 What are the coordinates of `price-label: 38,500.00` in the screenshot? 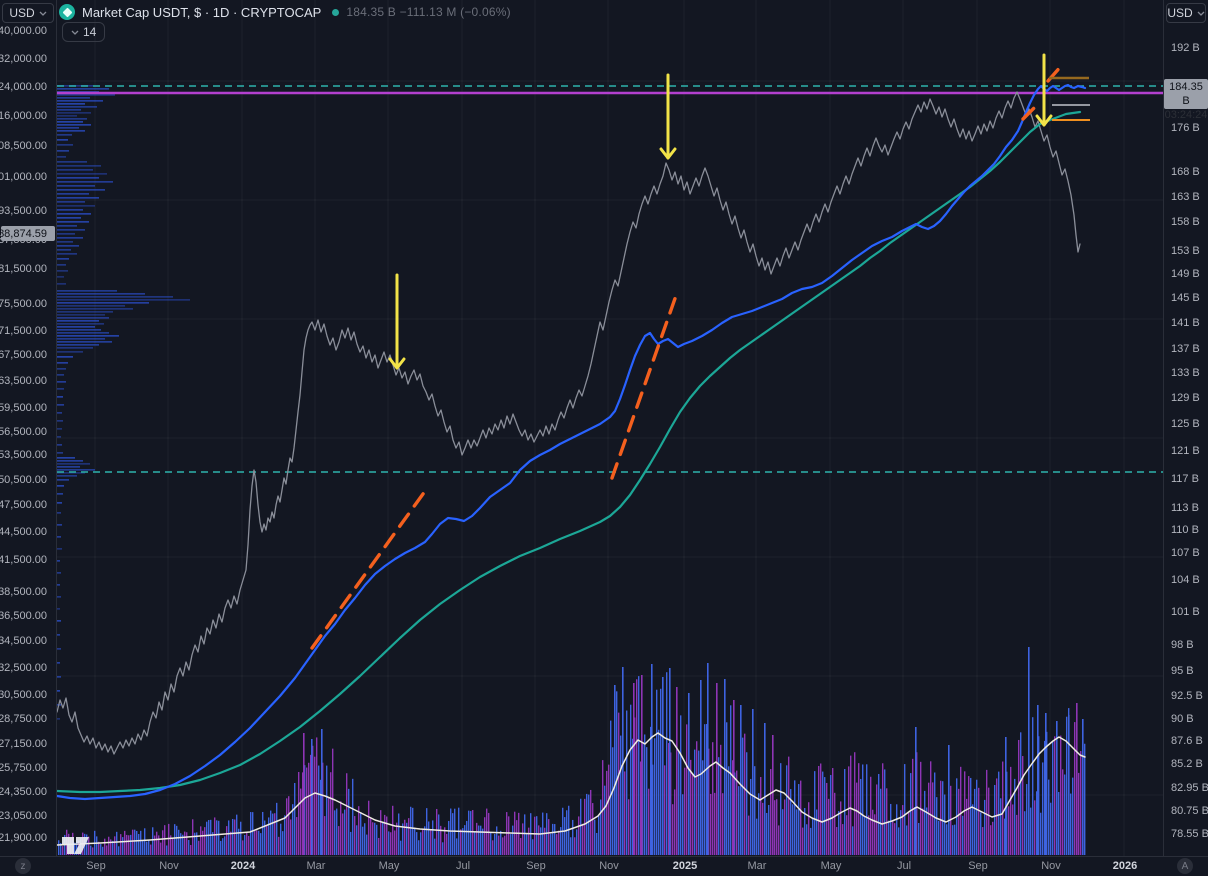 It's located at (23, 592).